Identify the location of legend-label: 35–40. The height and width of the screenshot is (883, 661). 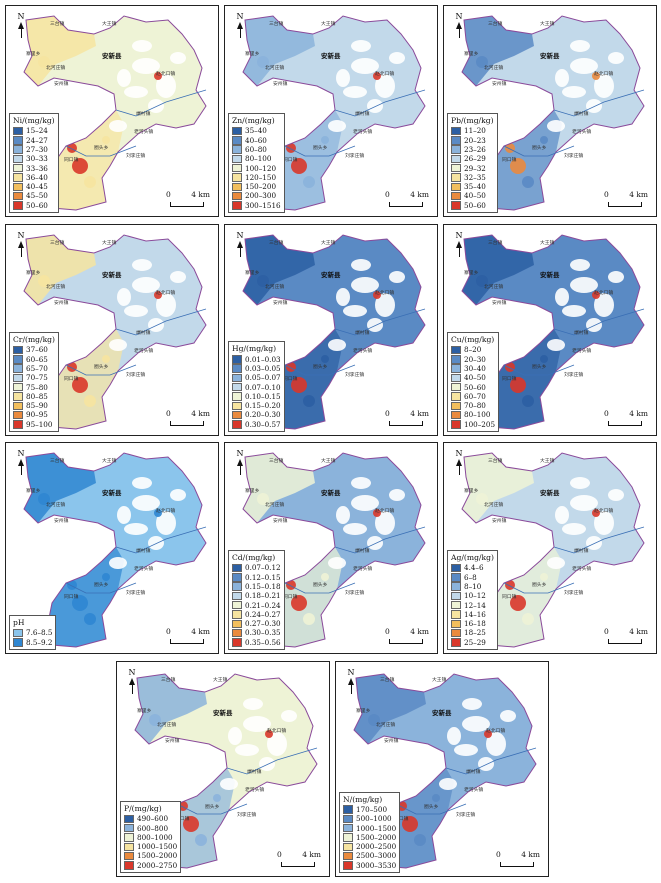
(256, 131).